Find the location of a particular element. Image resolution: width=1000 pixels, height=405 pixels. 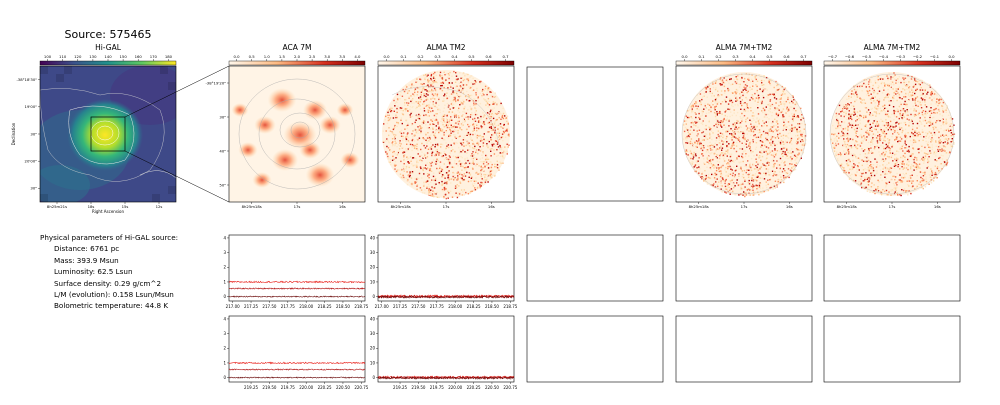

param-distance: Distance: 6761 pc is located at coordinates (87, 249).